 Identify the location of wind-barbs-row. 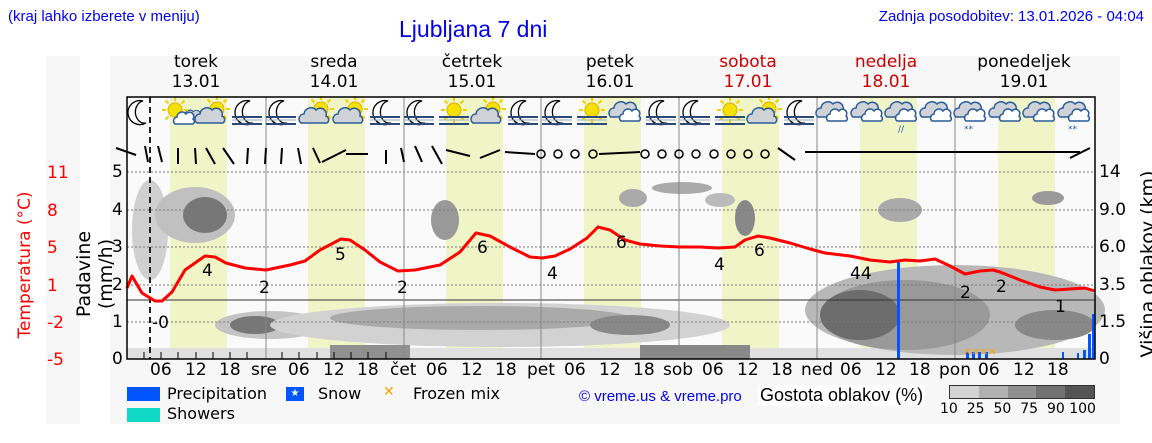
(603, 155).